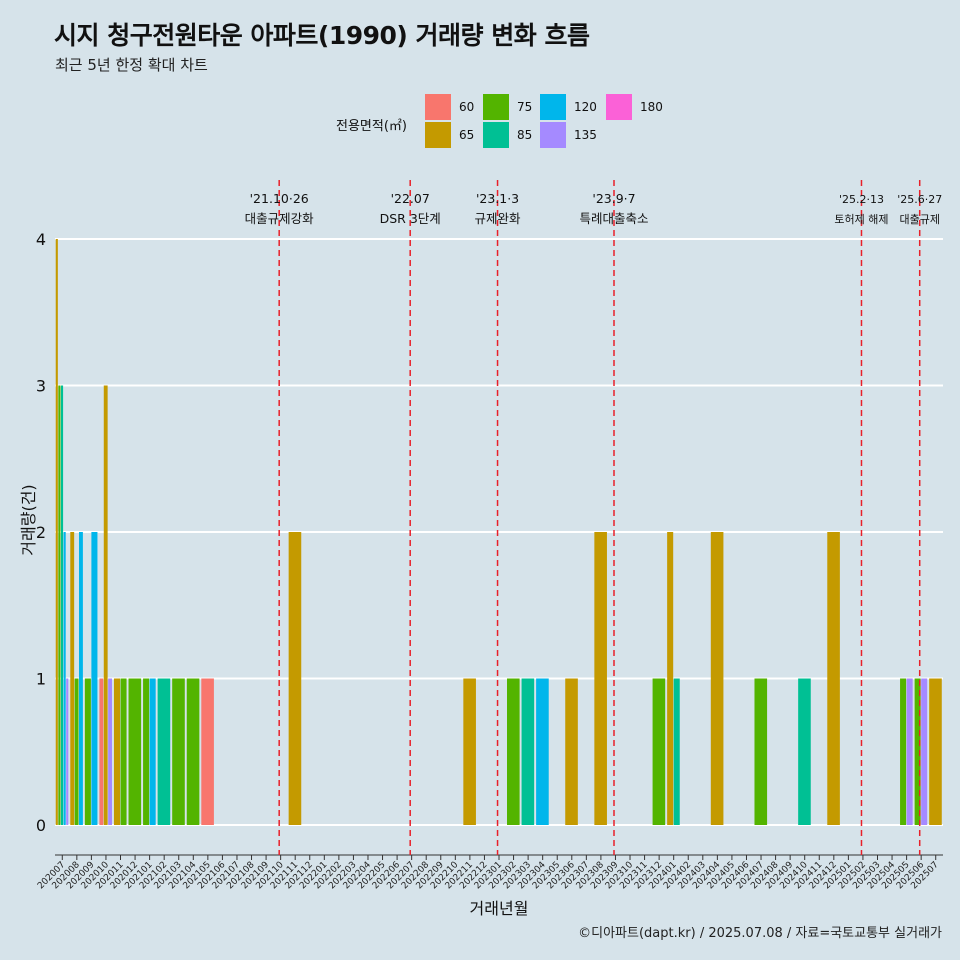 Image resolution: width=960 pixels, height=960 pixels. I want to click on event-label: 규제완화, so click(498, 218).